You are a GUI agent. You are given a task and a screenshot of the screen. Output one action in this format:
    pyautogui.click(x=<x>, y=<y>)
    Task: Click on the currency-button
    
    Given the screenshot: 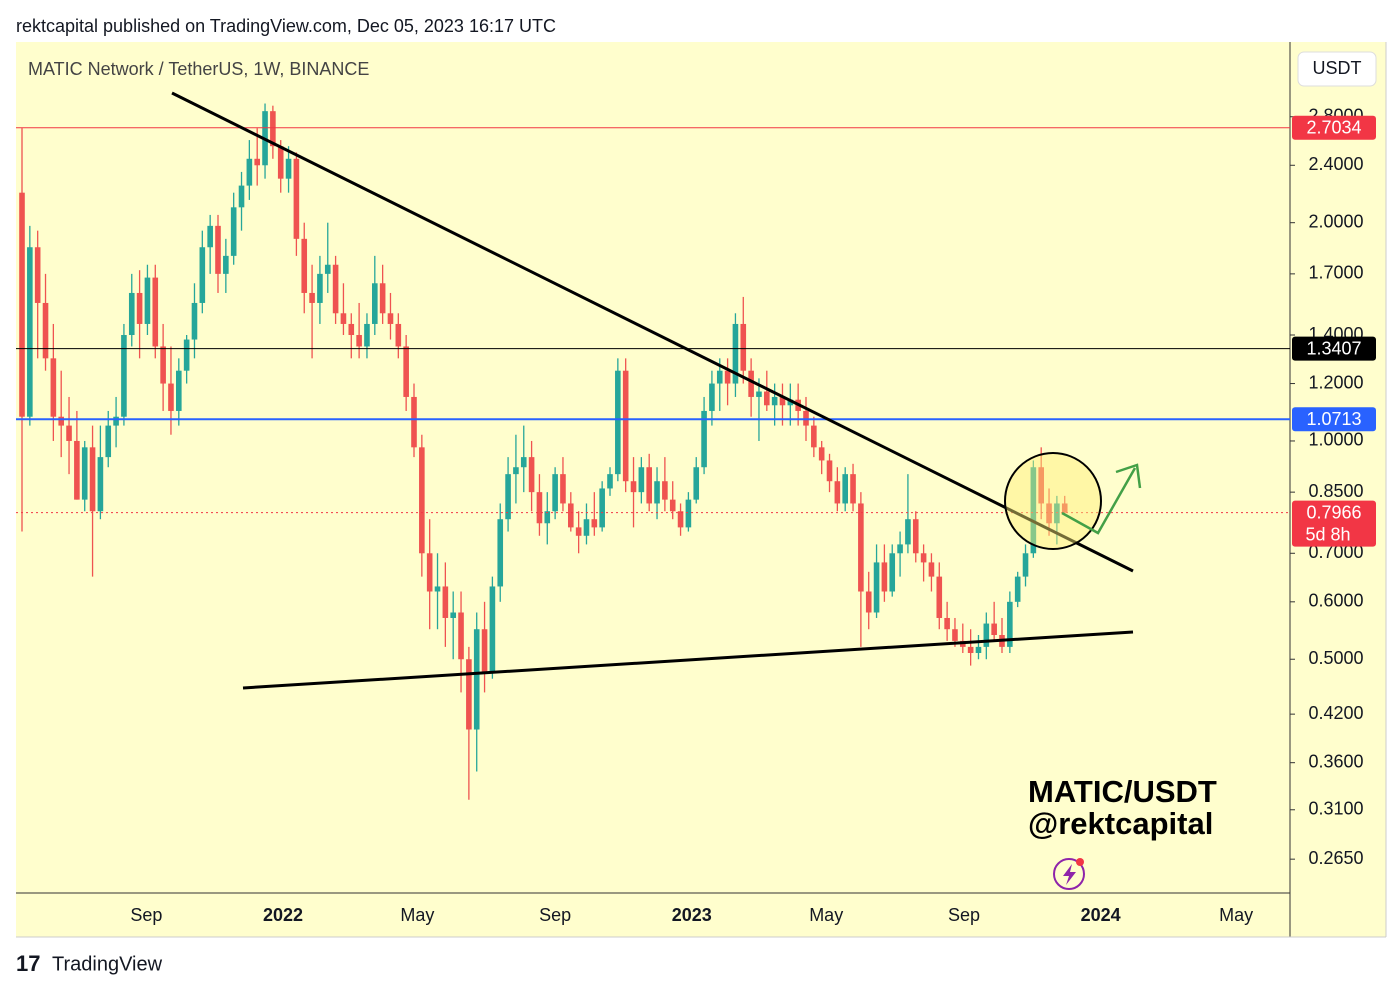 What is the action you would take?
    pyautogui.click(x=1337, y=69)
    